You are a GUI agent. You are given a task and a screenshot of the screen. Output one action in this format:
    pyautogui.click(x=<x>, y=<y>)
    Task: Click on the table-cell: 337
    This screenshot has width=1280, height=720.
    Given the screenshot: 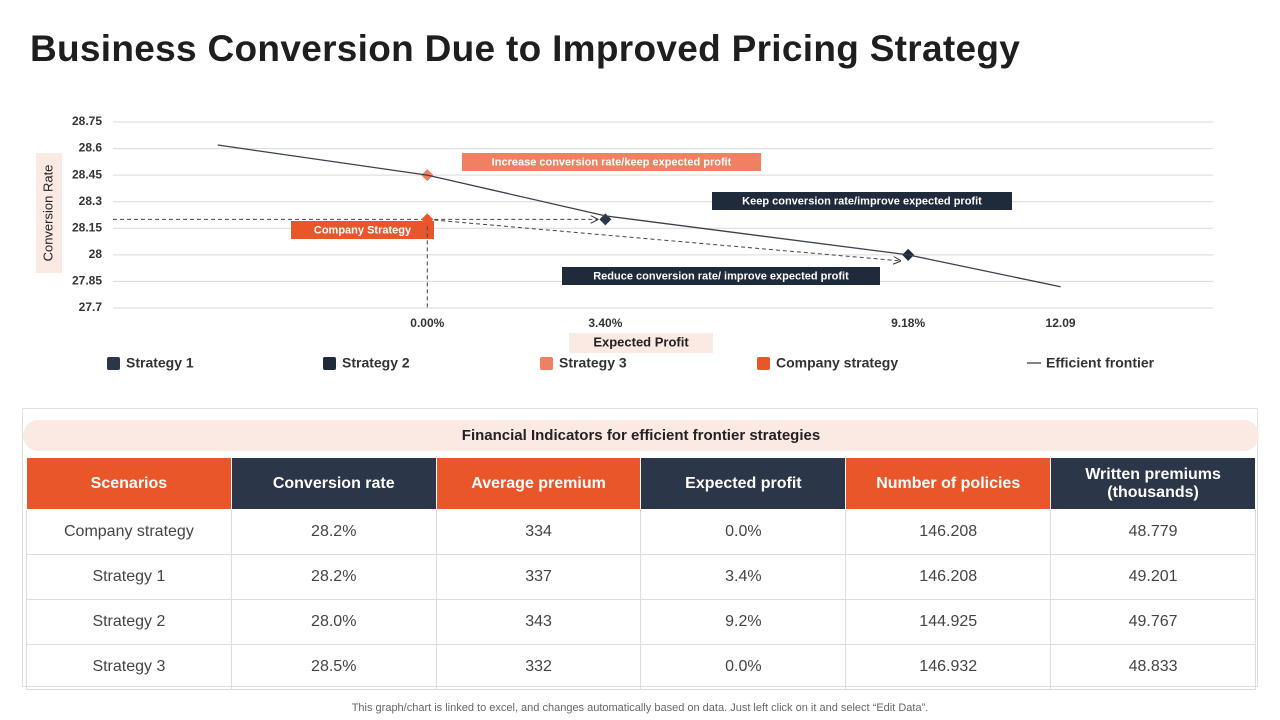 What is the action you would take?
    pyautogui.click(x=538, y=577)
    